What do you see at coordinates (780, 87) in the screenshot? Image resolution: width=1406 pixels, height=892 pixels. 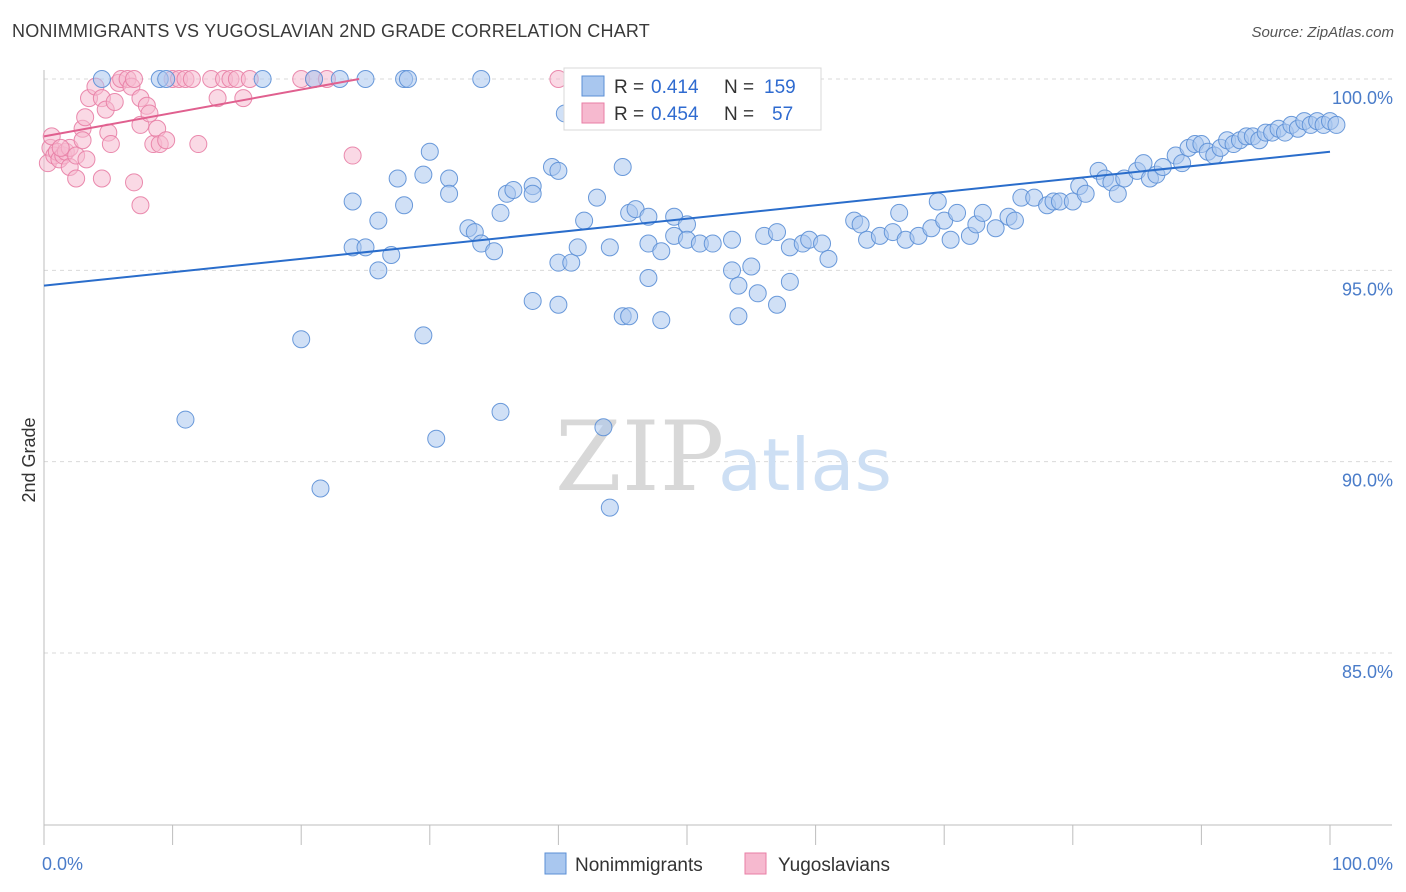 I see `stats-n-value-1: 159` at bounding box center [780, 87].